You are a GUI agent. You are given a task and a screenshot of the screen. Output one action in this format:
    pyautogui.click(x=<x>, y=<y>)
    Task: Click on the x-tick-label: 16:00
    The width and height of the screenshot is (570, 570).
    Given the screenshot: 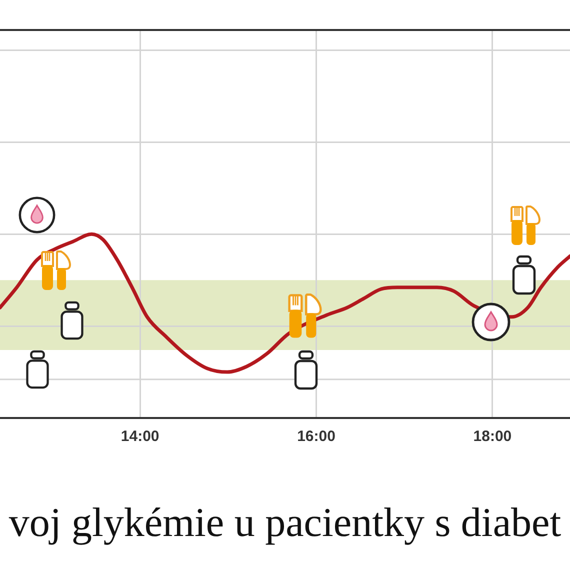 What is the action you would take?
    pyautogui.click(x=316, y=437)
    